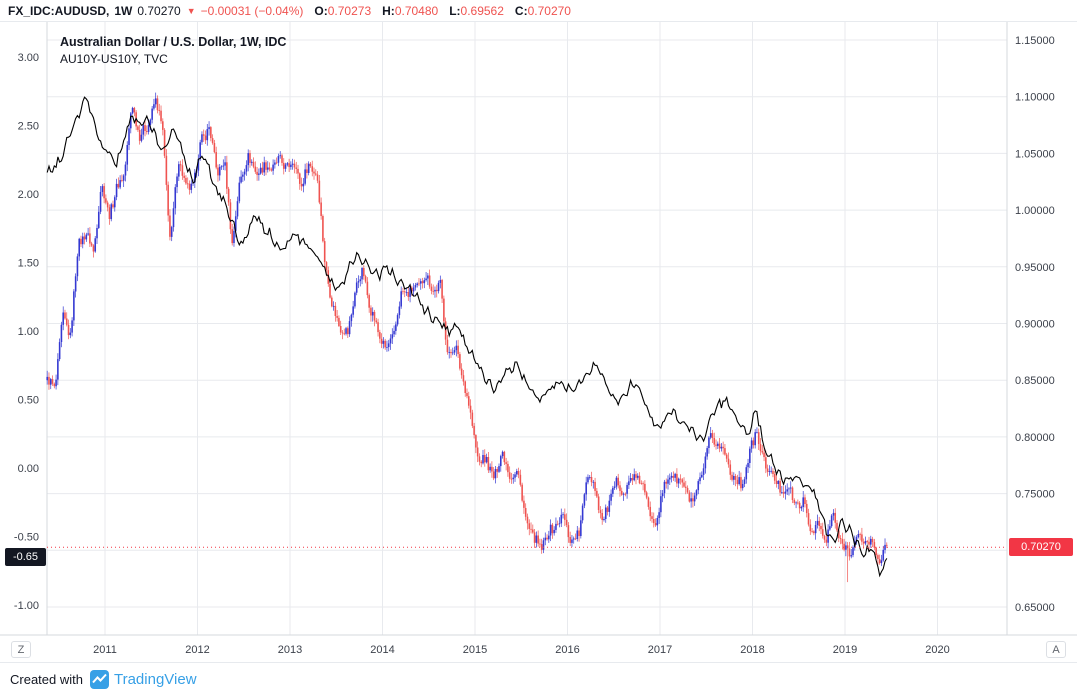 The width and height of the screenshot is (1077, 696). What do you see at coordinates (321, 10) in the screenshot?
I see `open-label: O:` at bounding box center [321, 10].